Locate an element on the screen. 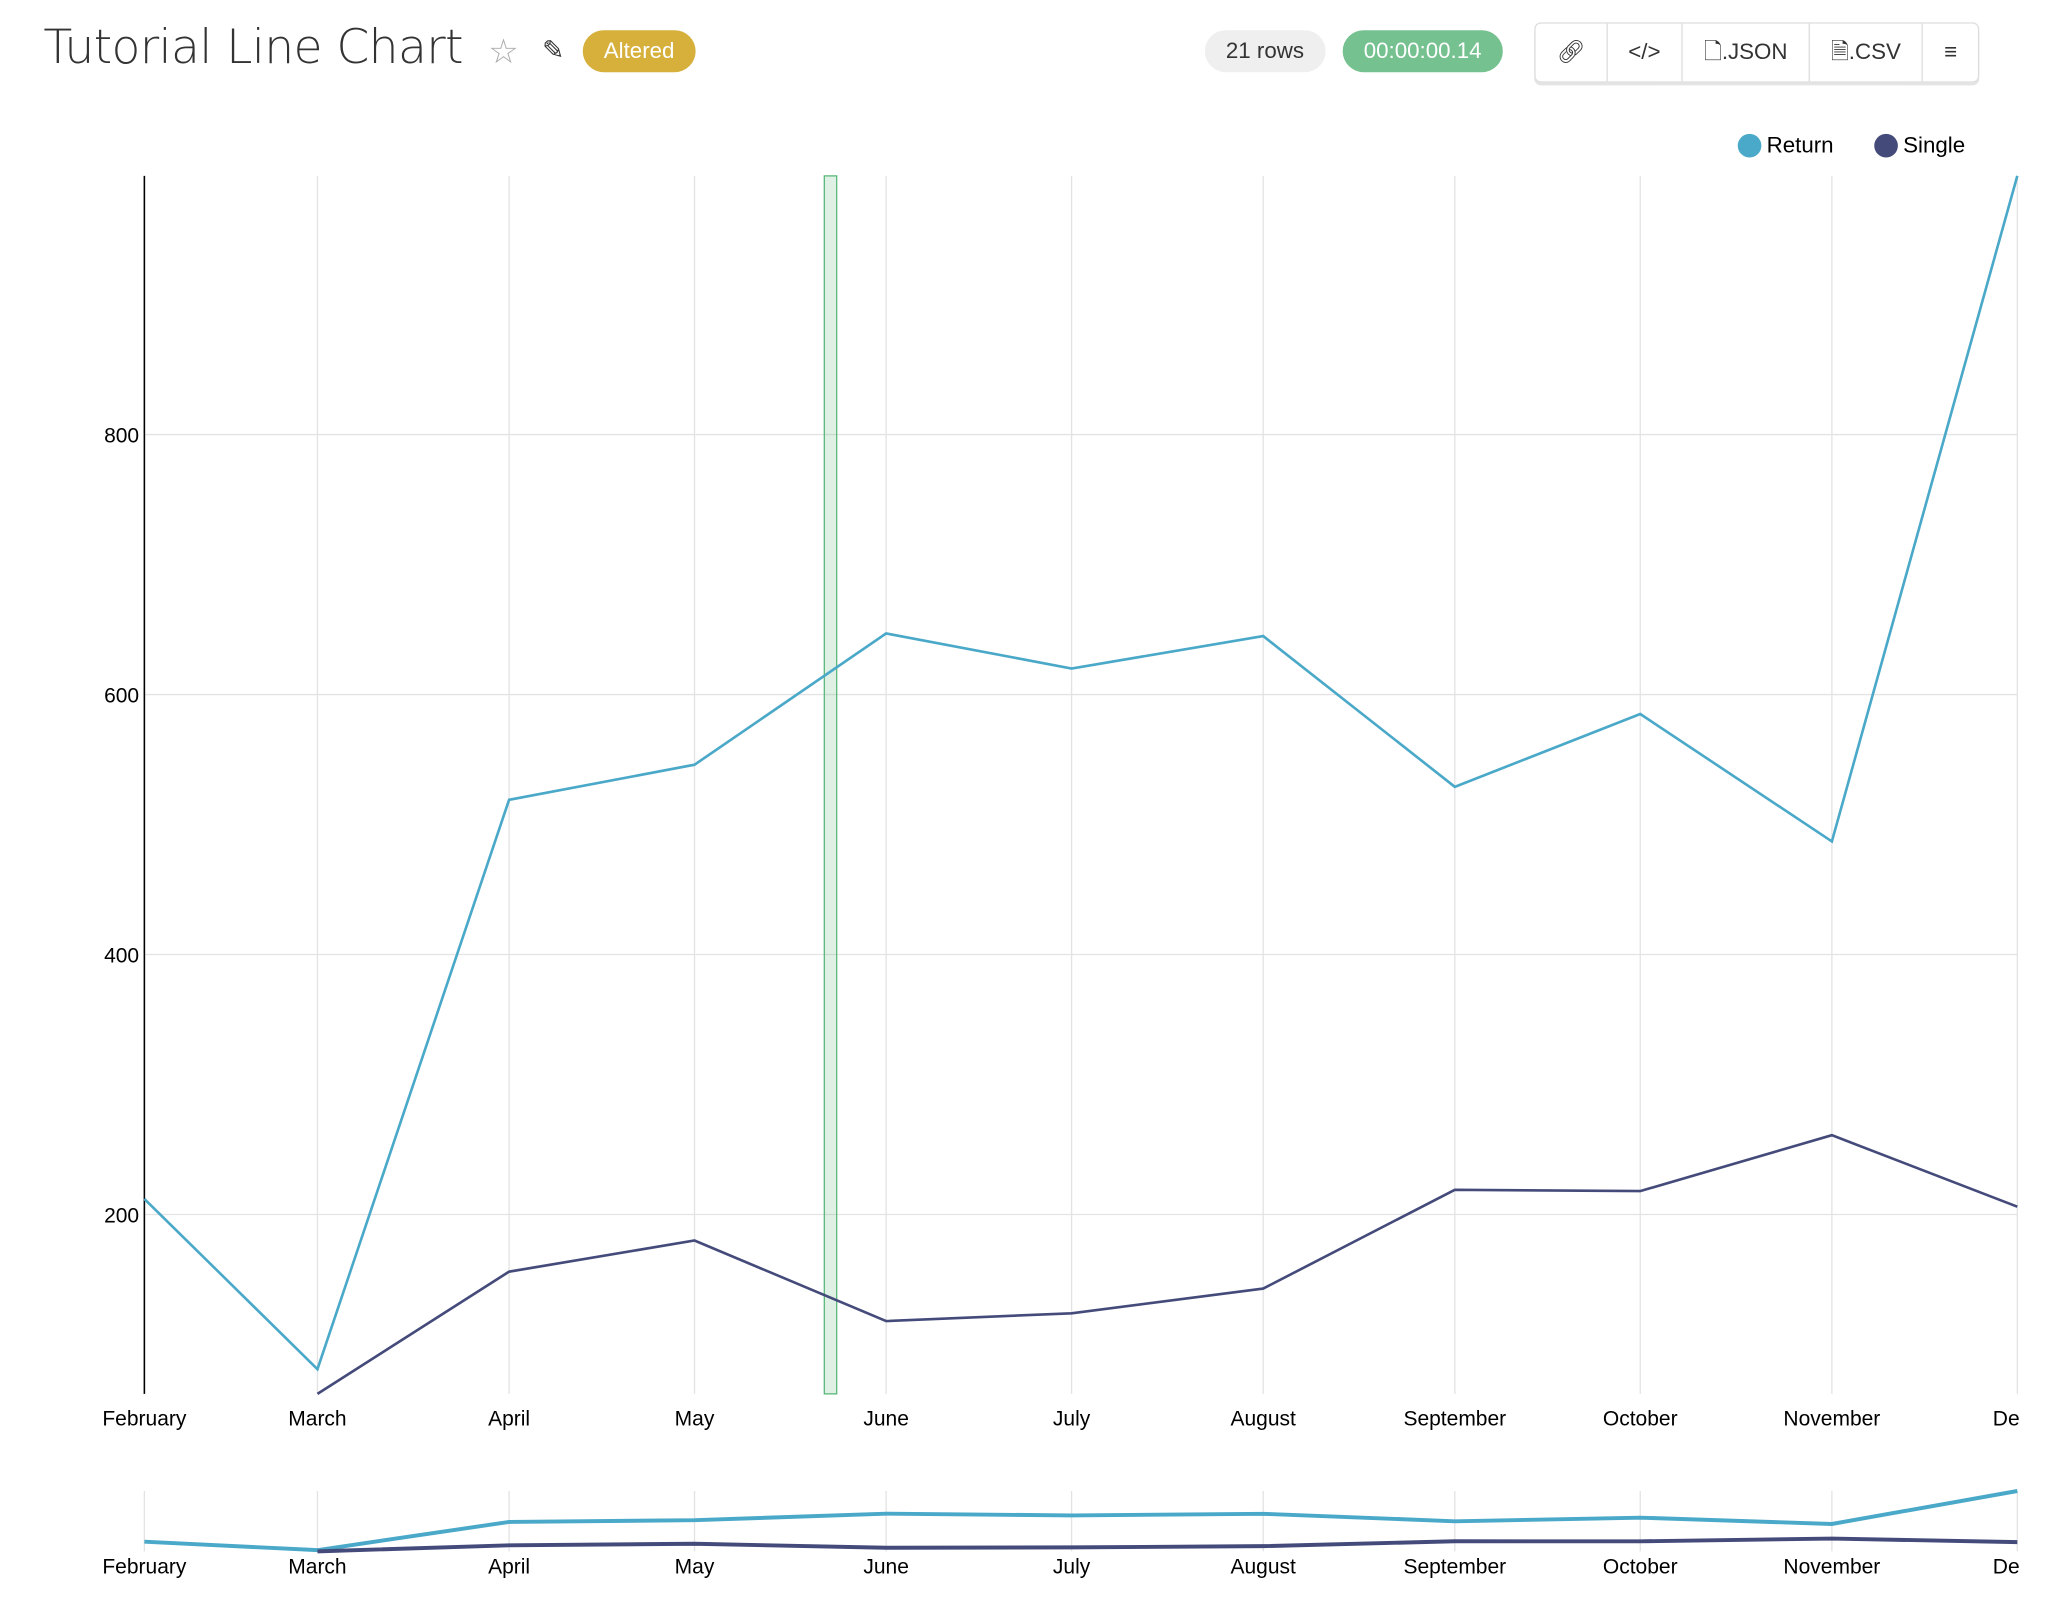 The width and height of the screenshot is (2050, 1599). legend-item-return: Return is located at coordinates (1785, 145).